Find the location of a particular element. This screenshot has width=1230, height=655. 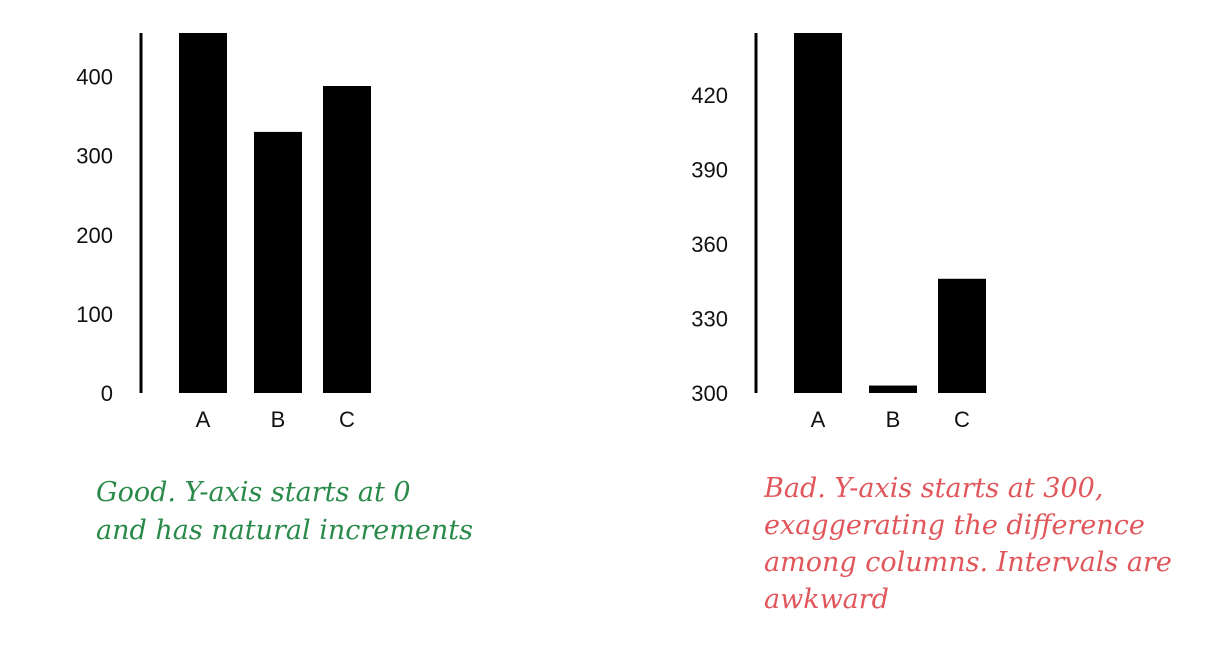

y-tick-labels: 300 330 360 390 420 is located at coordinates (709, 244).